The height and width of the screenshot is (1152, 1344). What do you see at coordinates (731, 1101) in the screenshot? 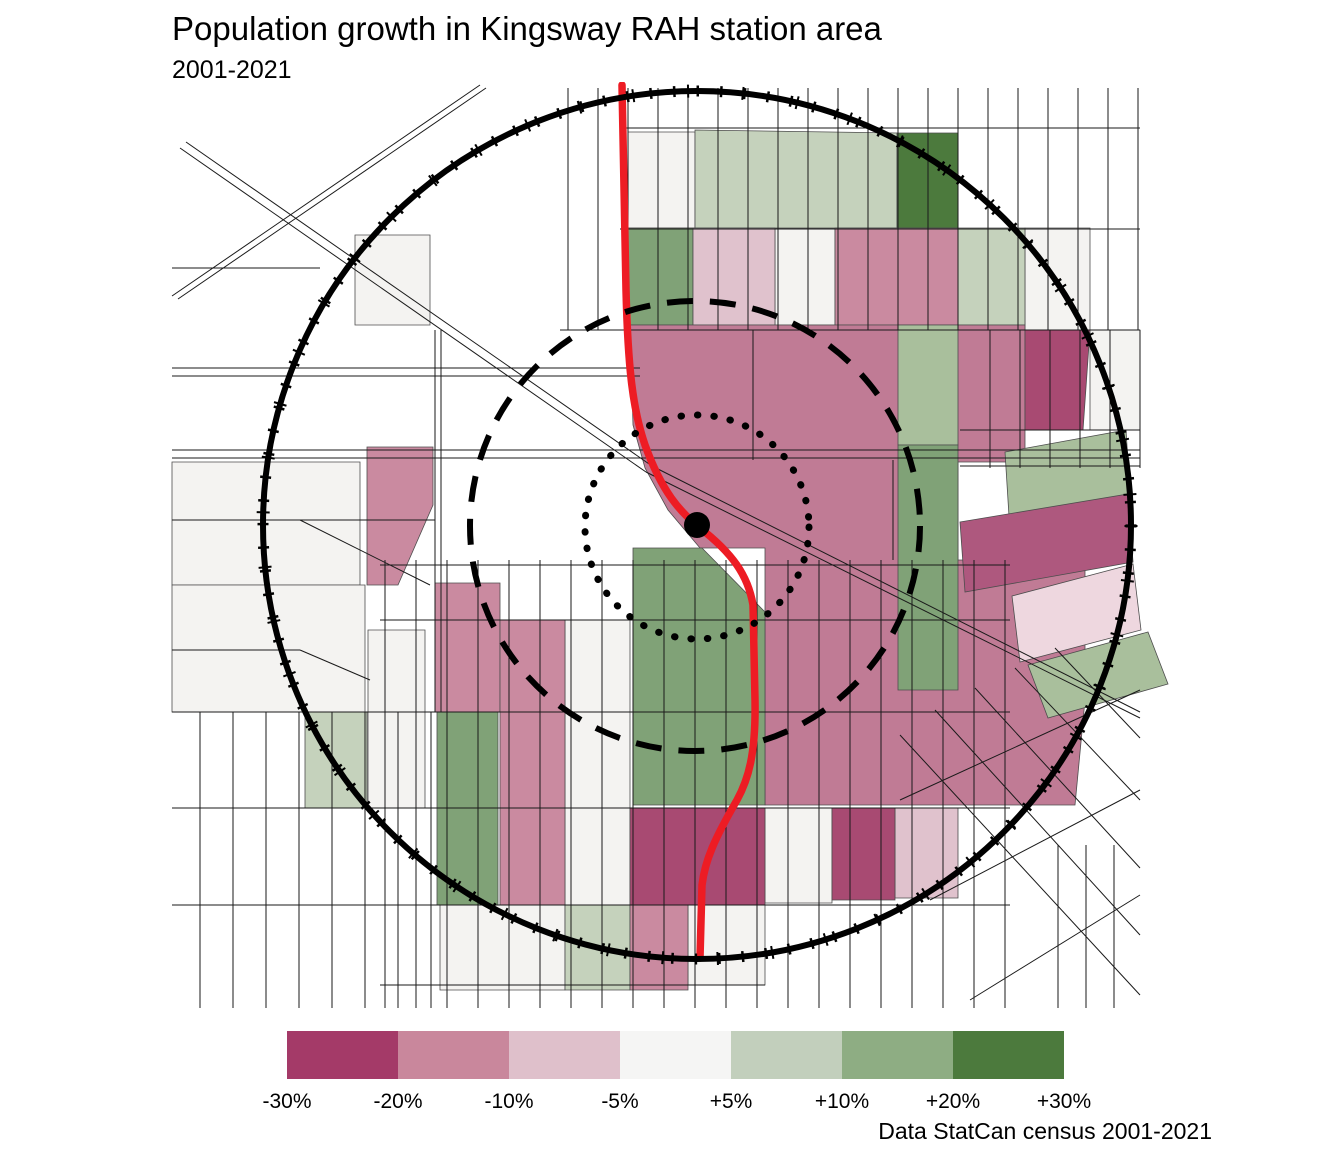
I see `legend-label: +5%` at bounding box center [731, 1101].